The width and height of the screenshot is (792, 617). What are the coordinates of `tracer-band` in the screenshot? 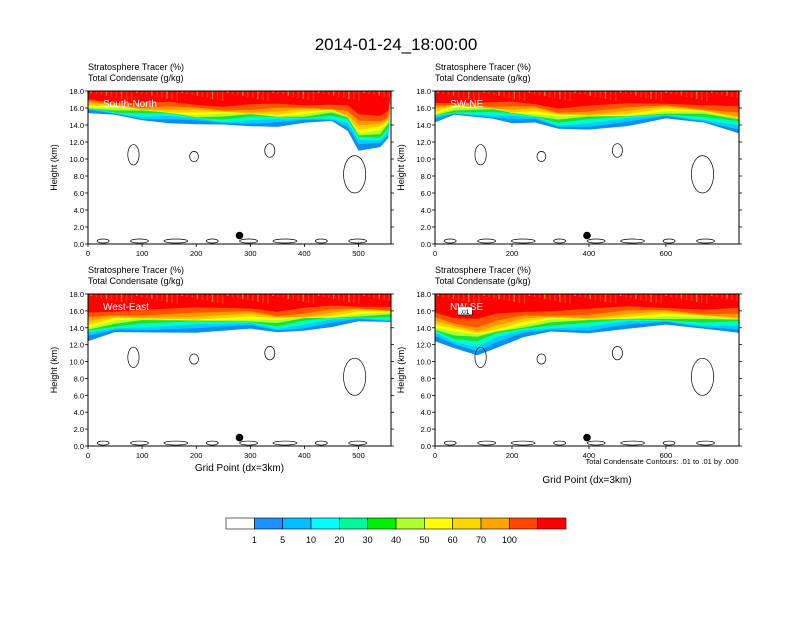 It's located at (587, 100).